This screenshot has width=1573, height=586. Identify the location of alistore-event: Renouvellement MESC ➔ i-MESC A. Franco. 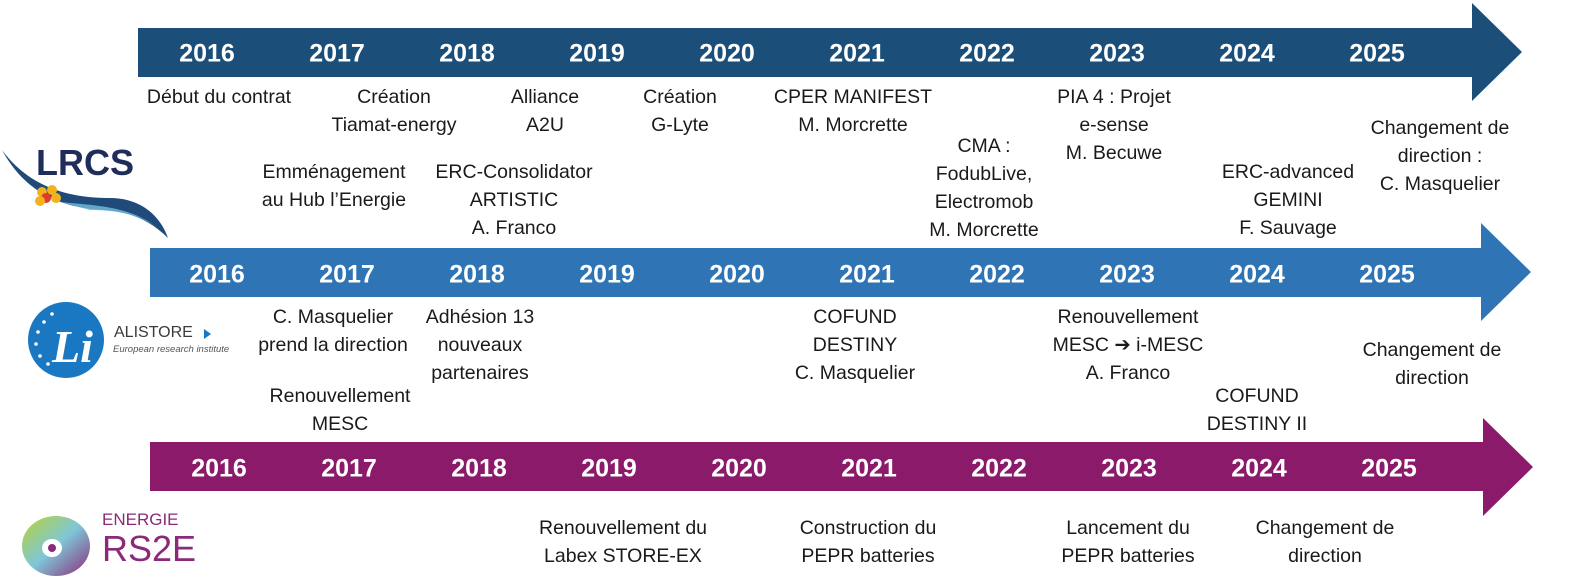
(1128, 345).